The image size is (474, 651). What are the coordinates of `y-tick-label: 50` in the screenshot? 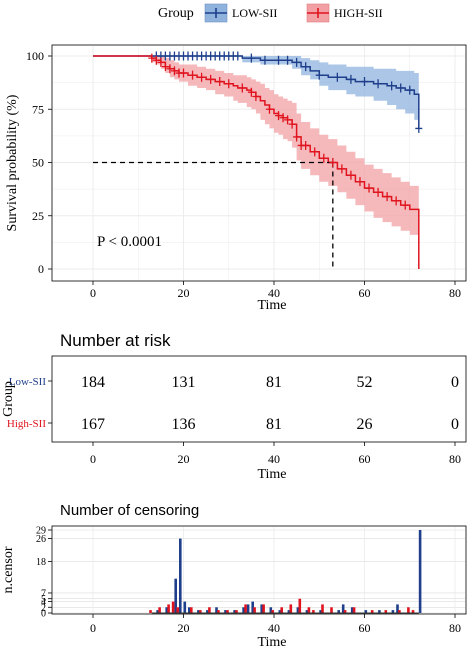 It's located at (38, 163).